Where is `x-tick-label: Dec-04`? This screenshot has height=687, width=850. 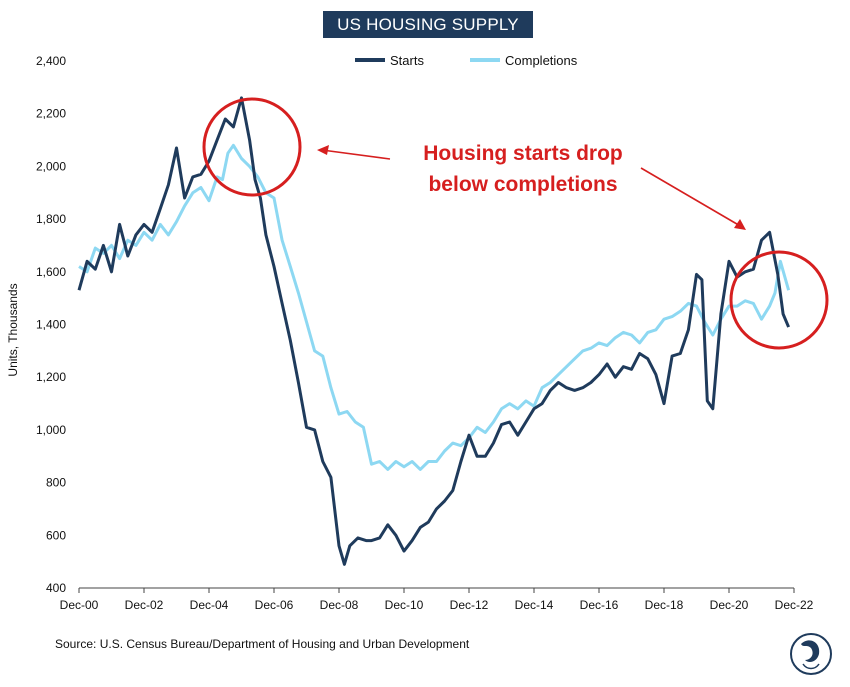
x-tick-label: Dec-04 is located at coordinates (209, 605).